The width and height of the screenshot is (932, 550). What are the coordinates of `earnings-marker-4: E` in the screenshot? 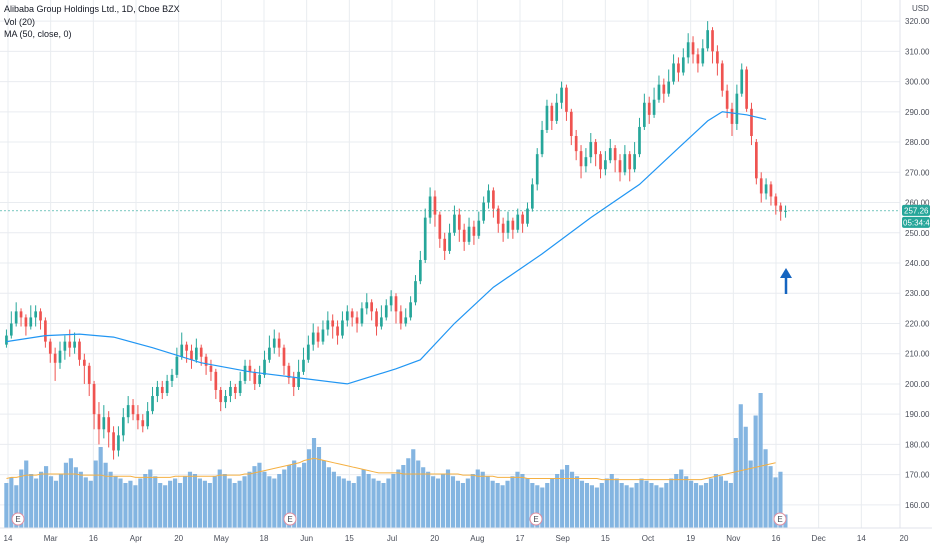 It's located at (780, 519).